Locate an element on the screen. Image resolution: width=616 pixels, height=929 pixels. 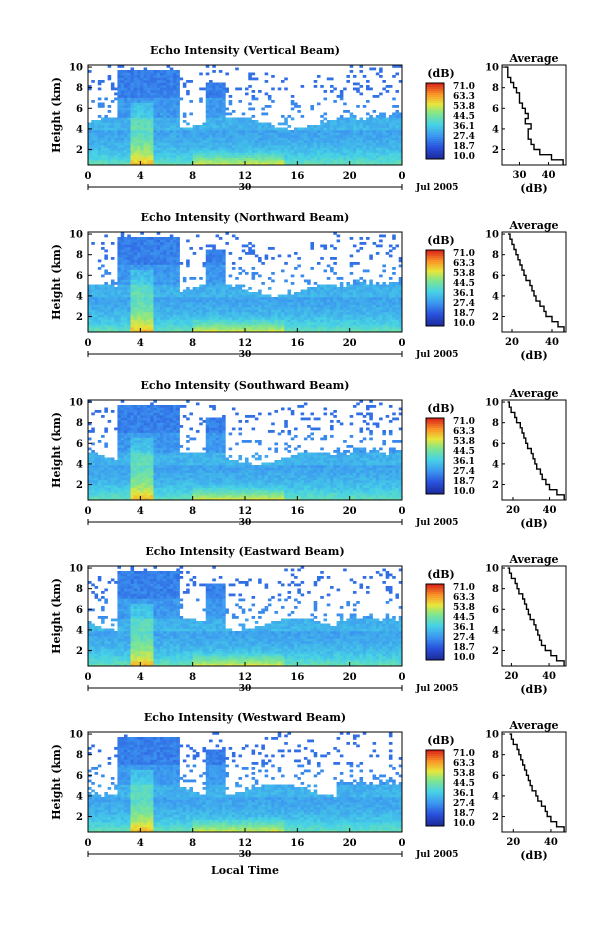
average-x-label: (dB) is located at coordinates (533, 188).